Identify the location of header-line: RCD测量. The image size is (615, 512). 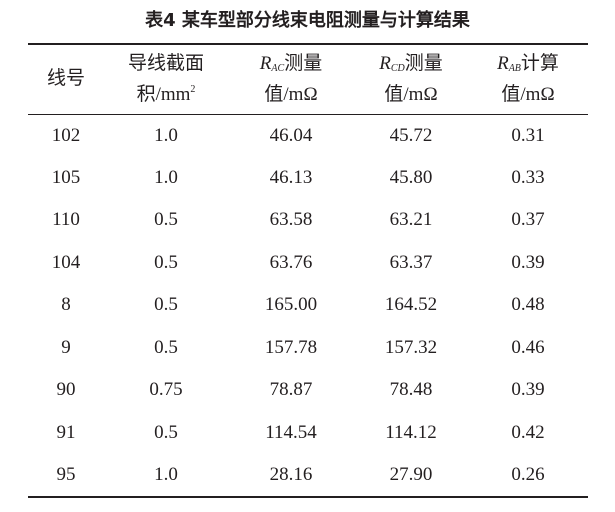
(411, 66).